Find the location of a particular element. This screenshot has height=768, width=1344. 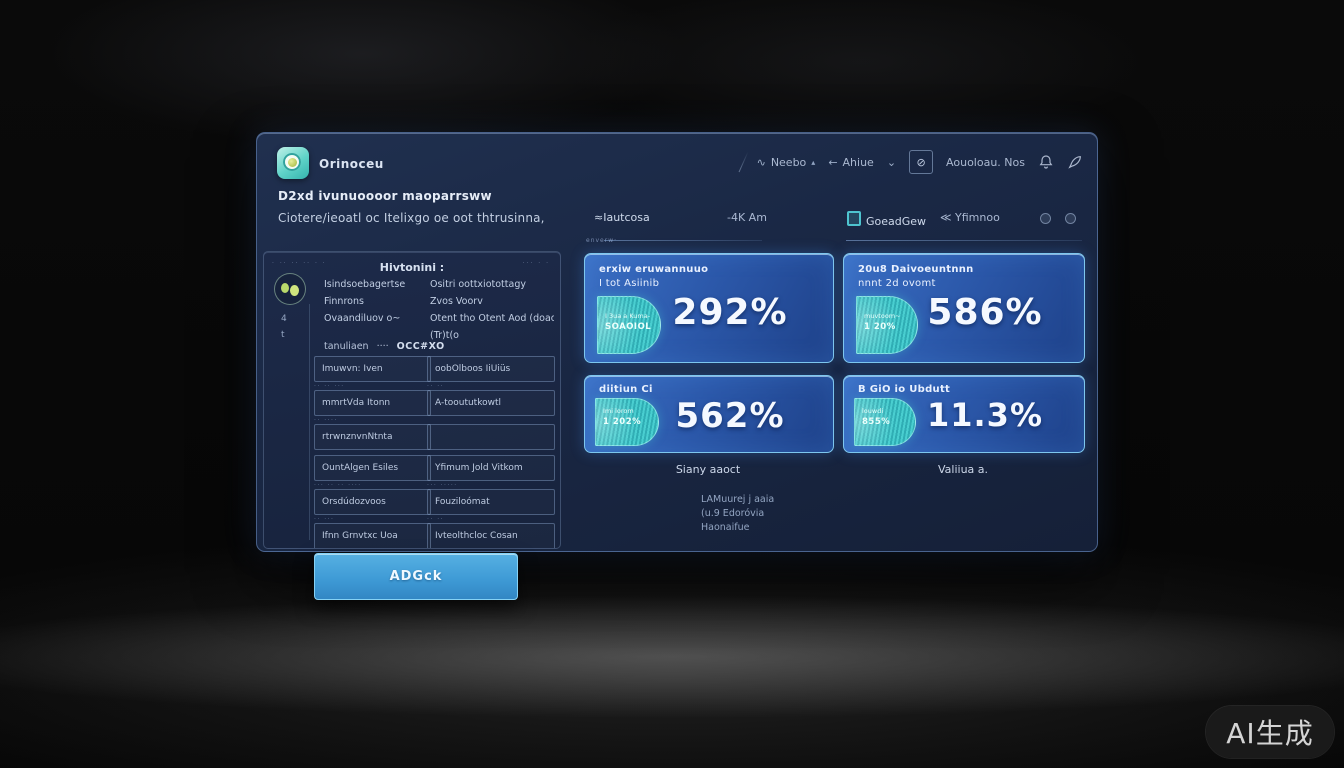

card-title: diitiun Ci is located at coordinates (626, 389).